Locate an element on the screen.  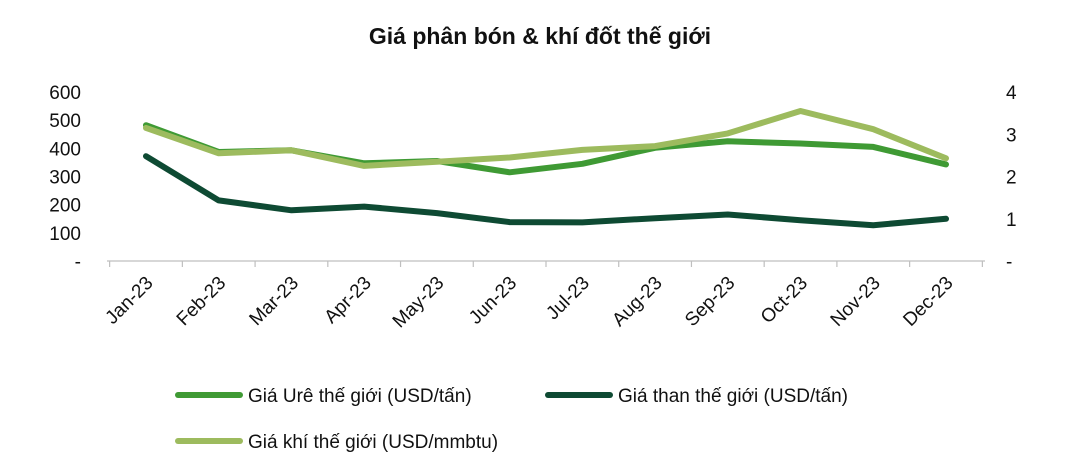
x-axis-tick-label: Aug-23 is located at coordinates (637, 302).